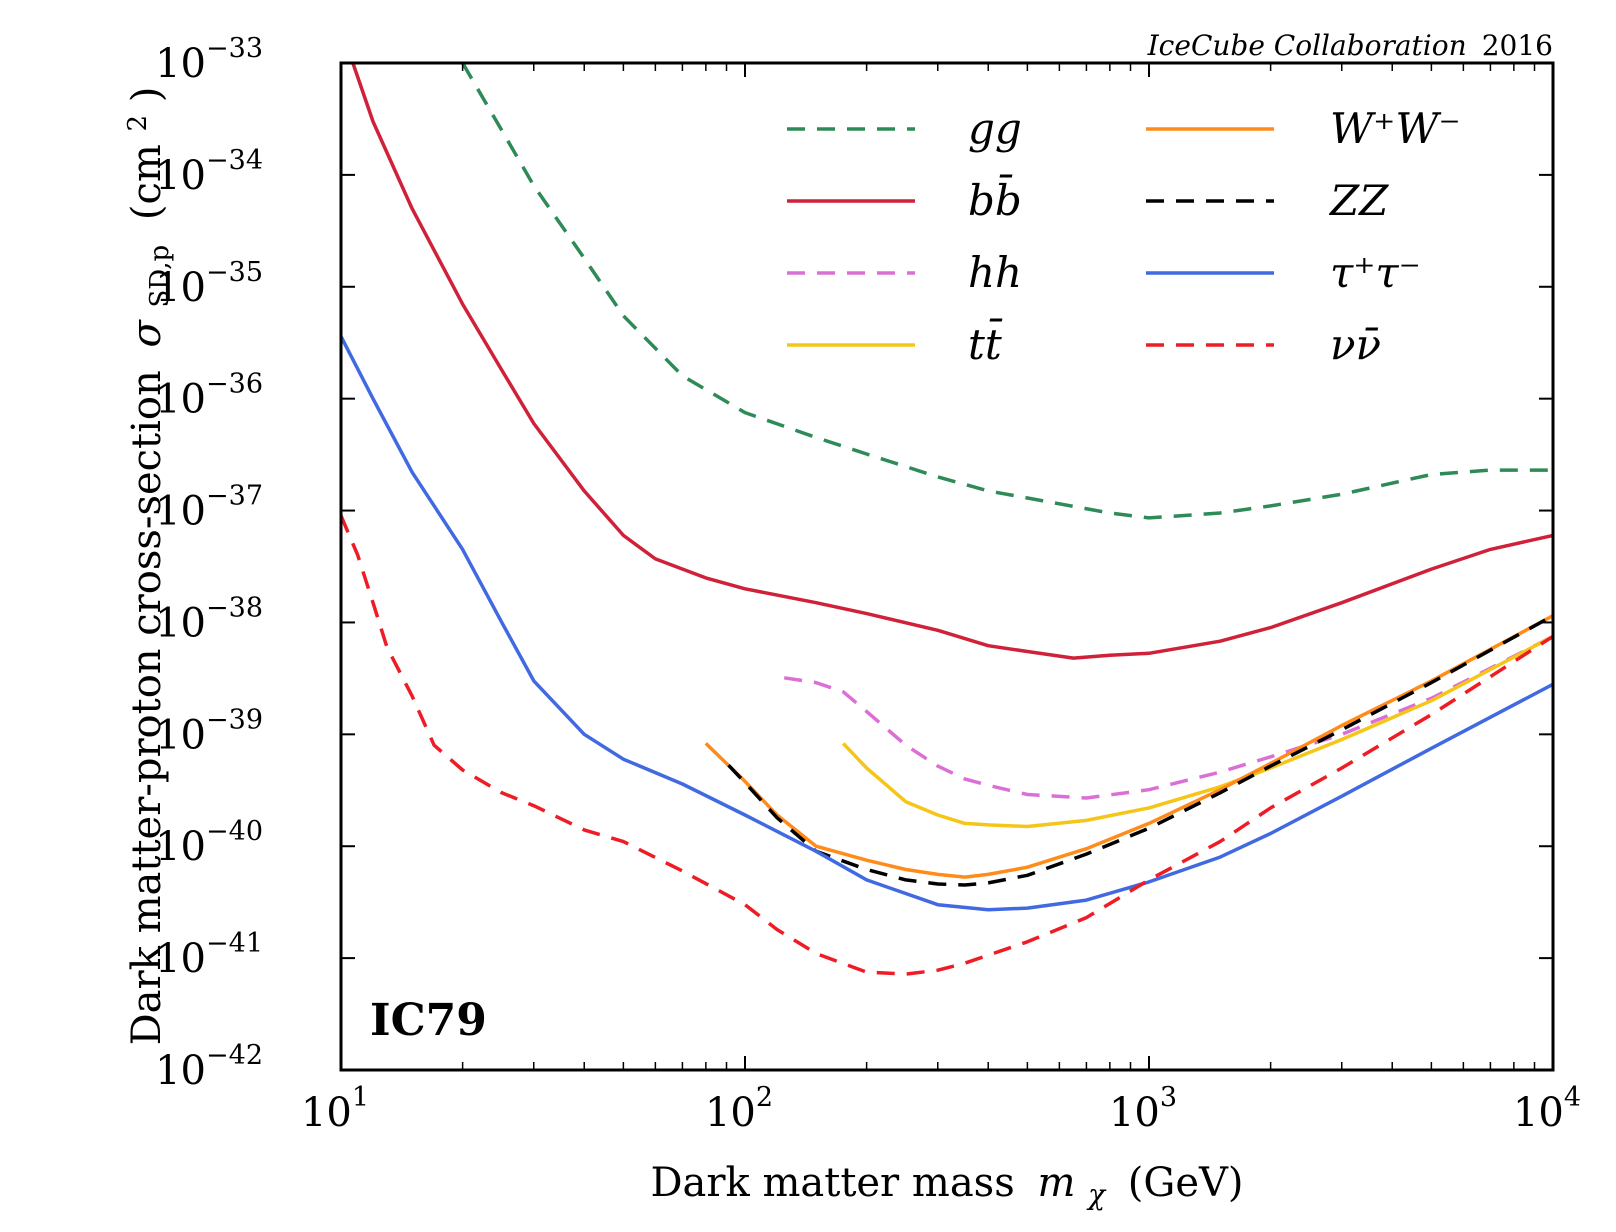  I want to click on x-tick-label: 10¹, so click(335, 1109).